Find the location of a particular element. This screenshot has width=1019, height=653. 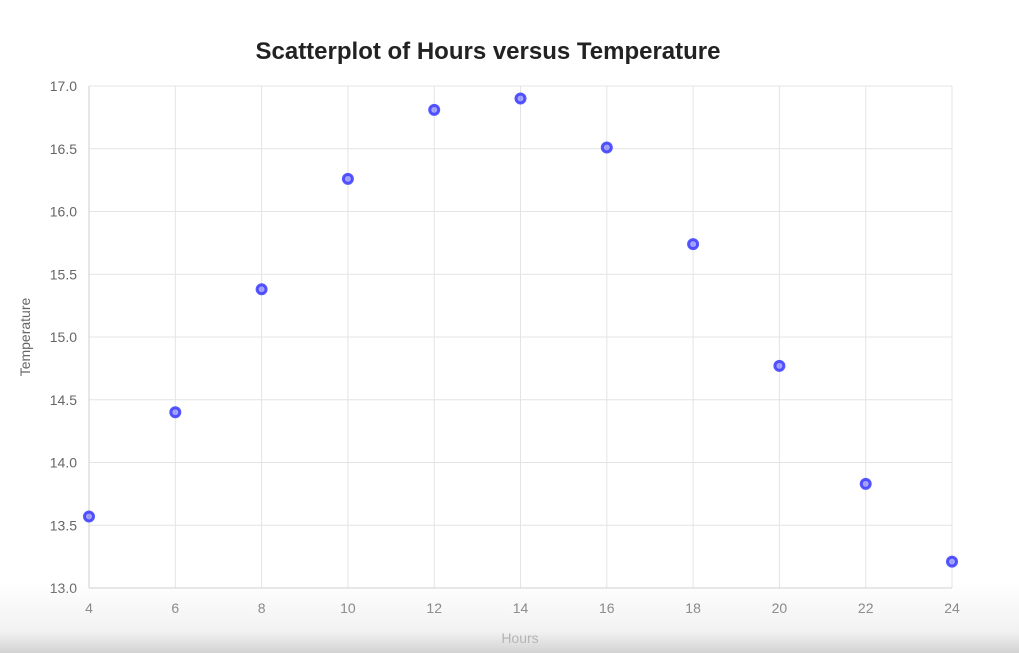

x-tick-label: 14 is located at coordinates (521, 608).